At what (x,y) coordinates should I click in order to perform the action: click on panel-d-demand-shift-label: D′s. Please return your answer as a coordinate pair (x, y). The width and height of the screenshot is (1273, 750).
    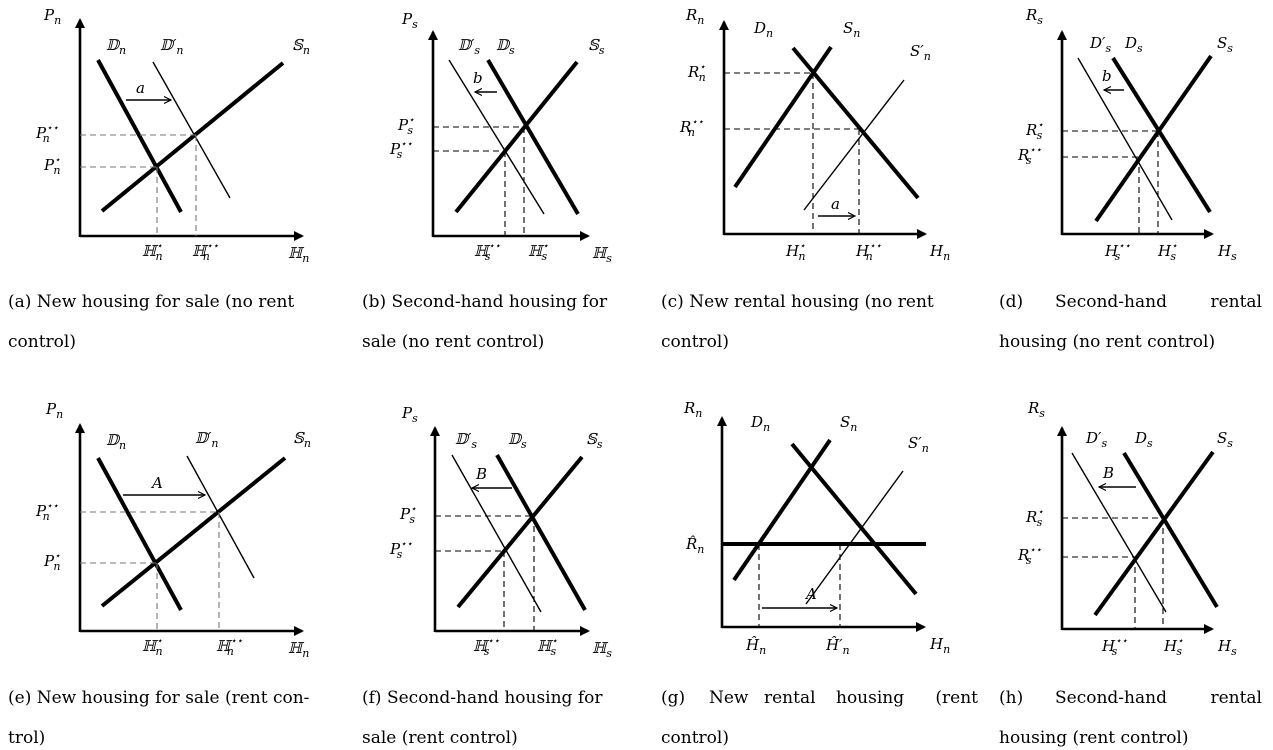
    Looking at the image, I should click on (1100, 44).